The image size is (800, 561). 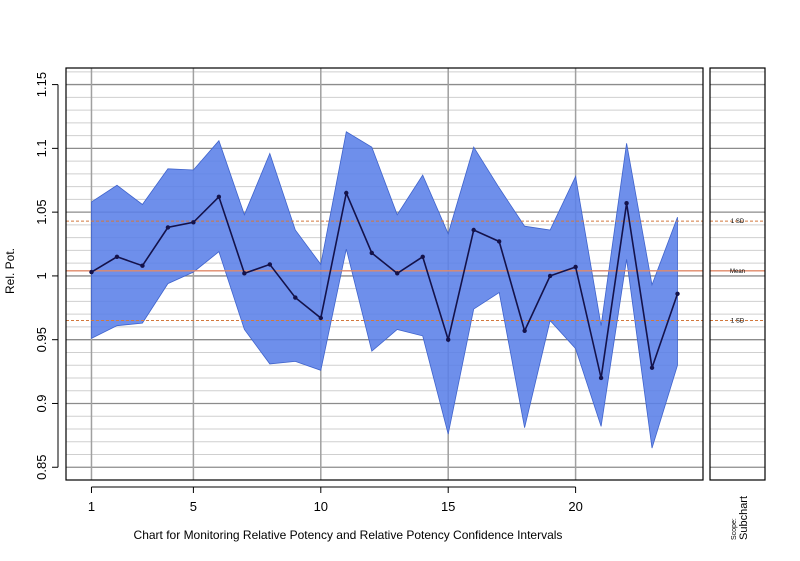 I want to click on y-tick-label: 0.85, so click(x=41, y=467).